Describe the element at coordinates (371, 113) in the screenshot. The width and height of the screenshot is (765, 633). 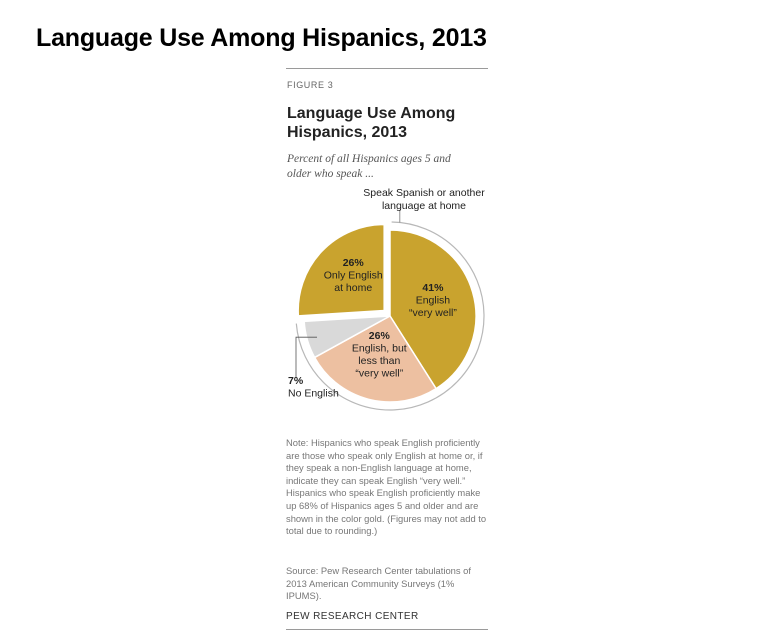
I see `figure-title-line-1: Language Use Among` at that location.